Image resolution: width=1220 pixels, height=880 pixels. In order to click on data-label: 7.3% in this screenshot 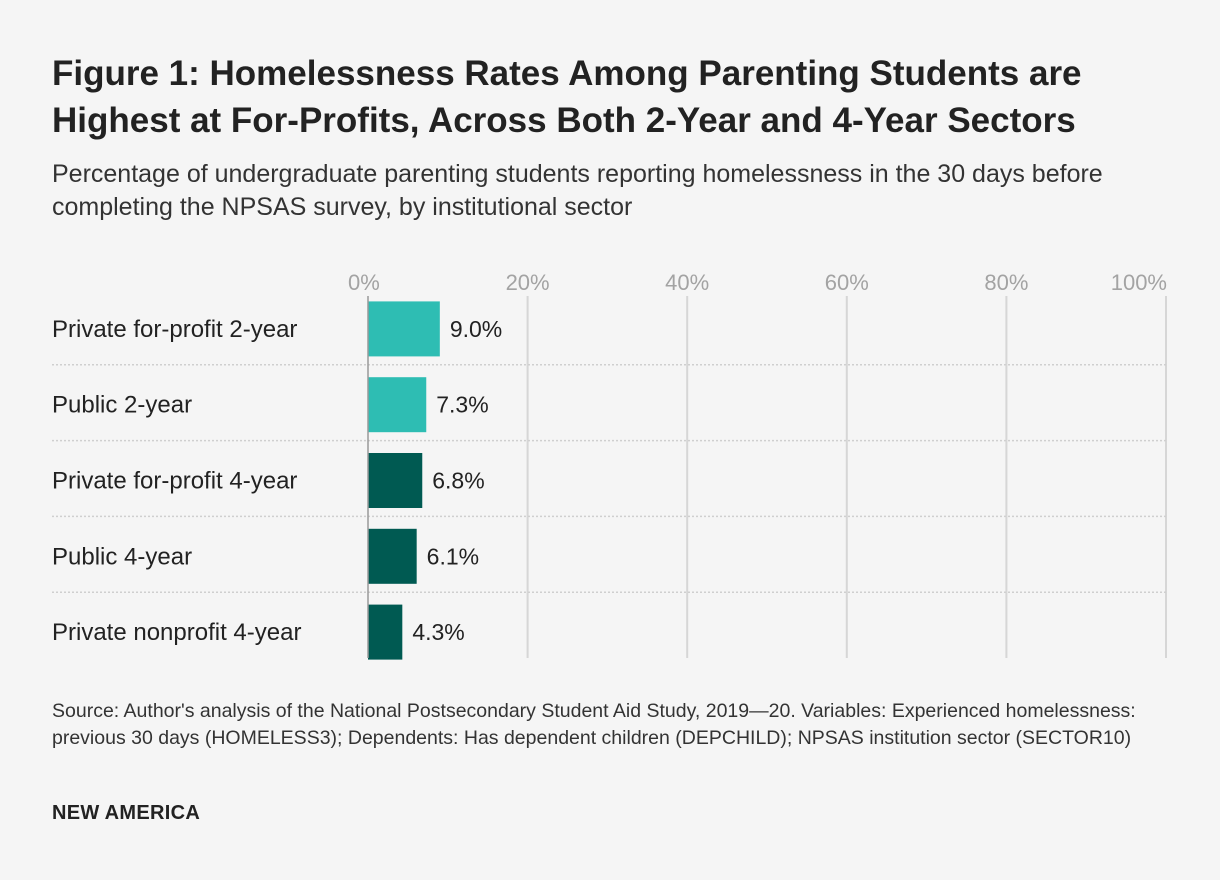, I will do `click(462, 405)`.